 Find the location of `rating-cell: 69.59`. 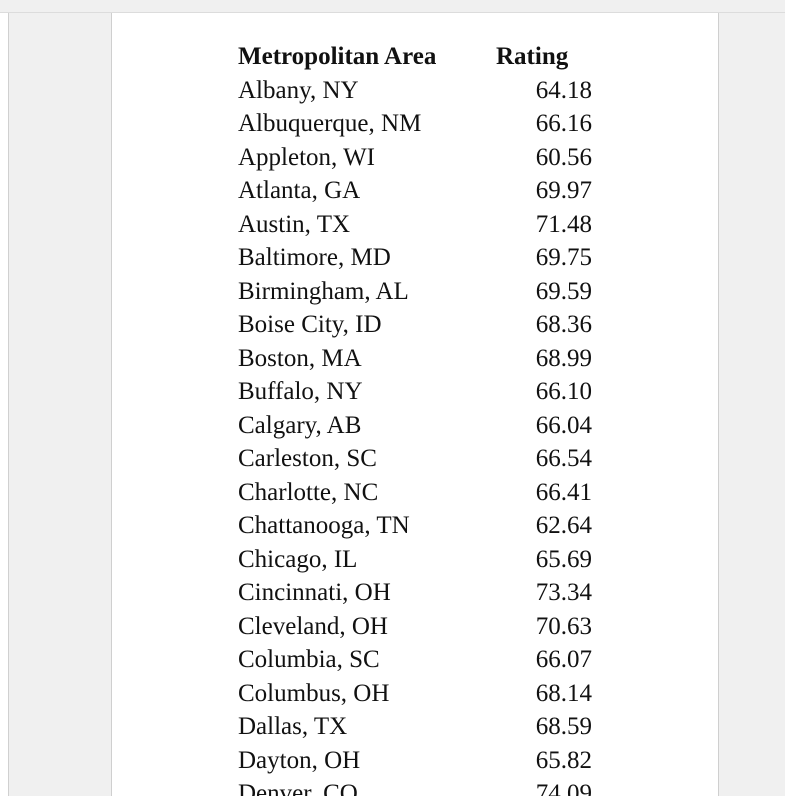

rating-cell: 69.59 is located at coordinates (563, 291).